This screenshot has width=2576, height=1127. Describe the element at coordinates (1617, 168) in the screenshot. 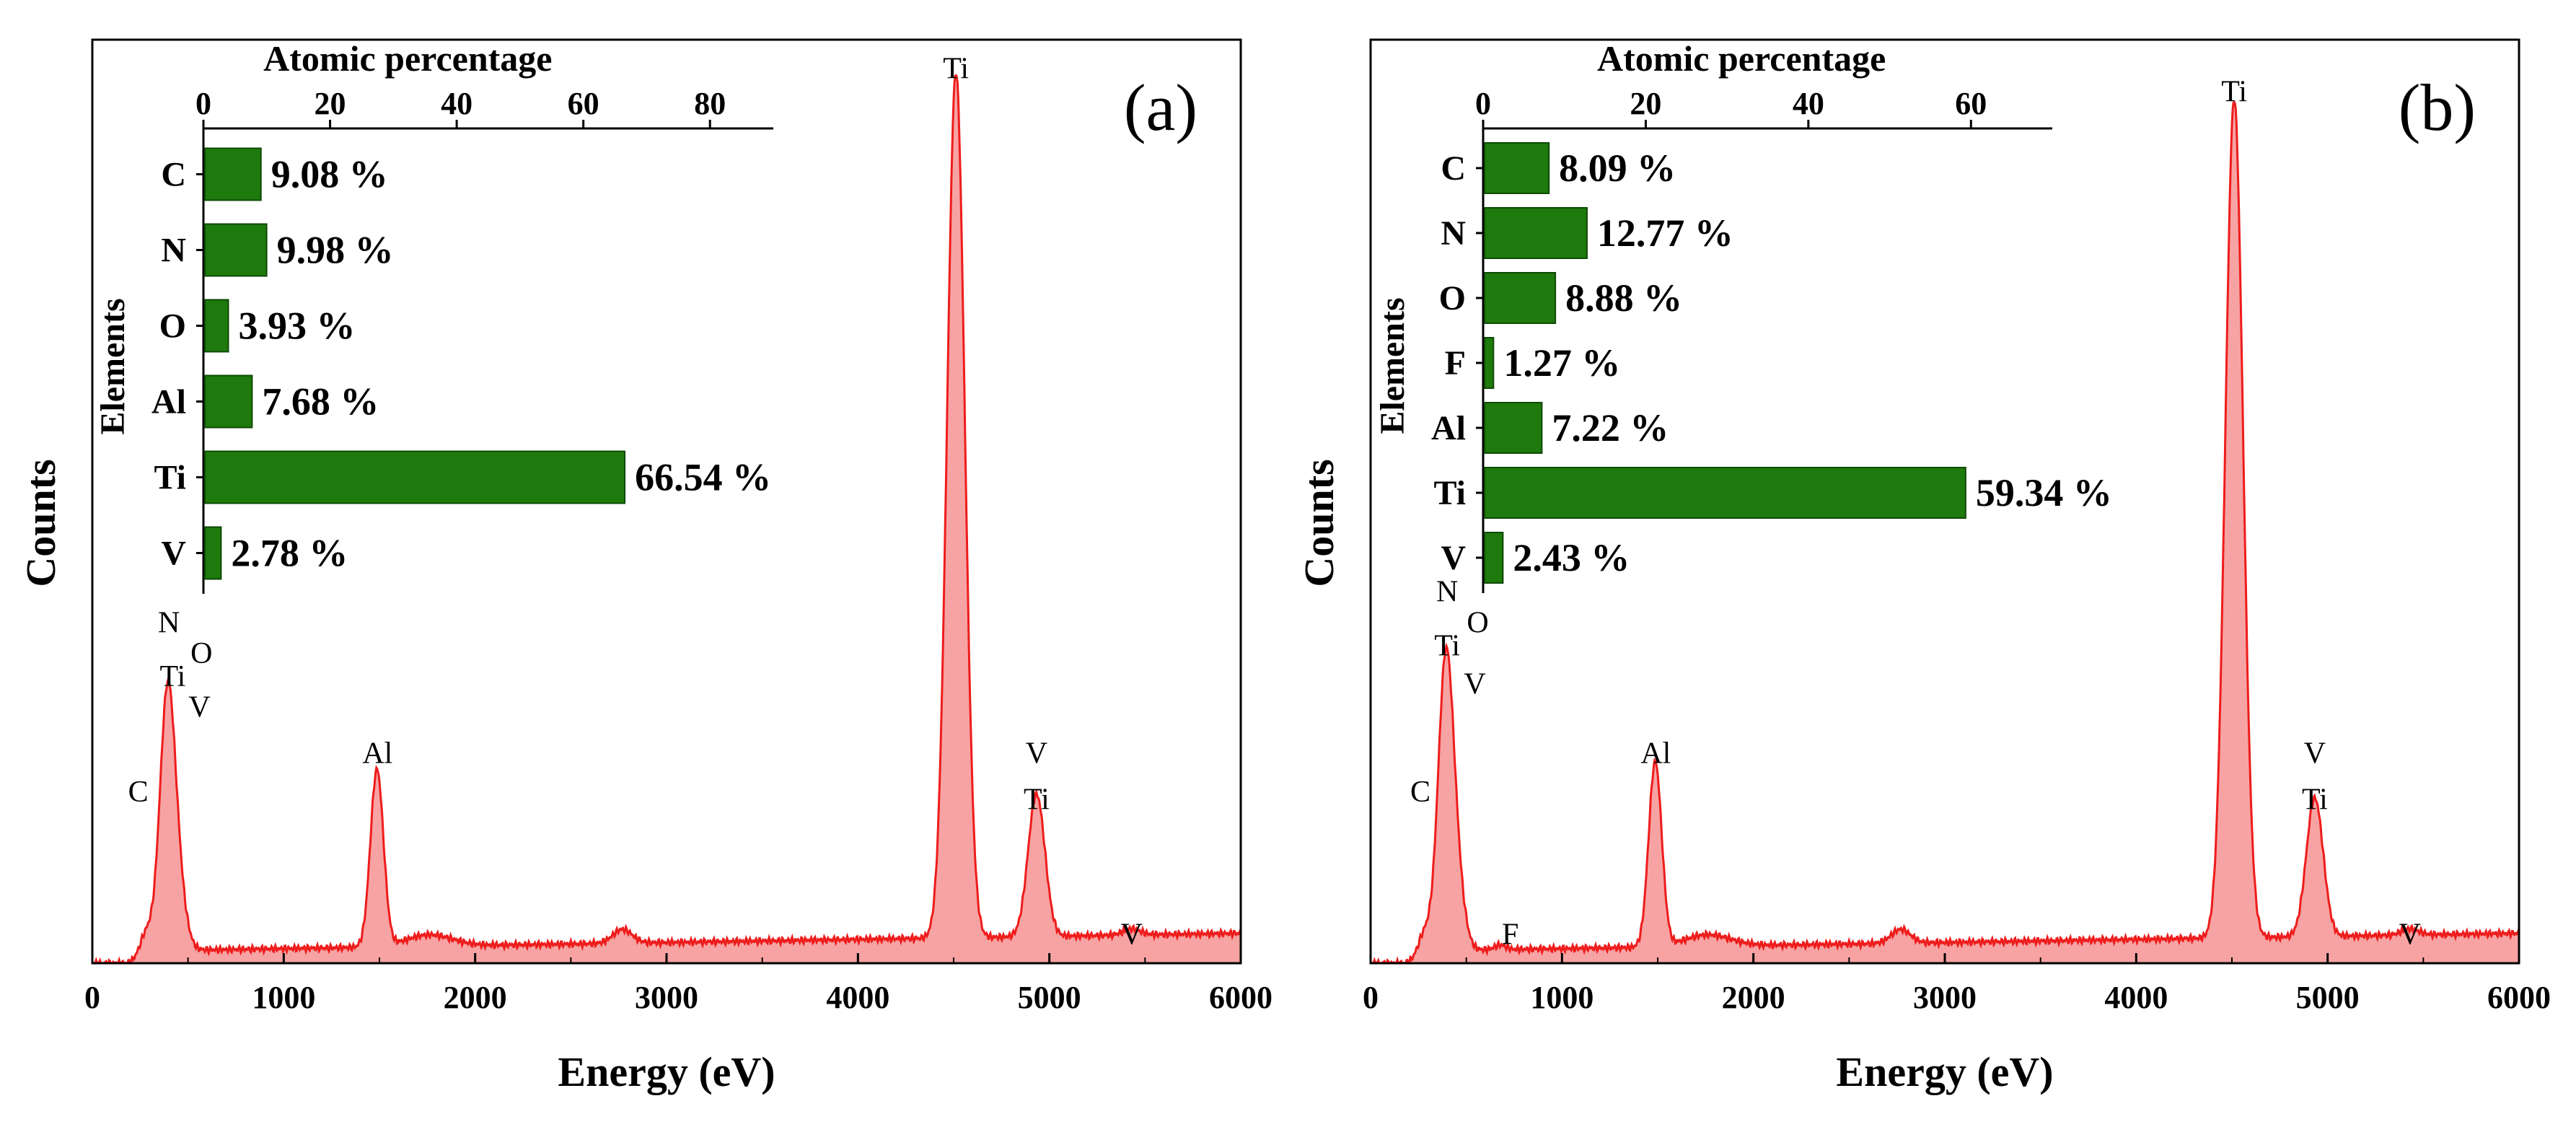

I see `inset-value-label: 8.09 %` at that location.